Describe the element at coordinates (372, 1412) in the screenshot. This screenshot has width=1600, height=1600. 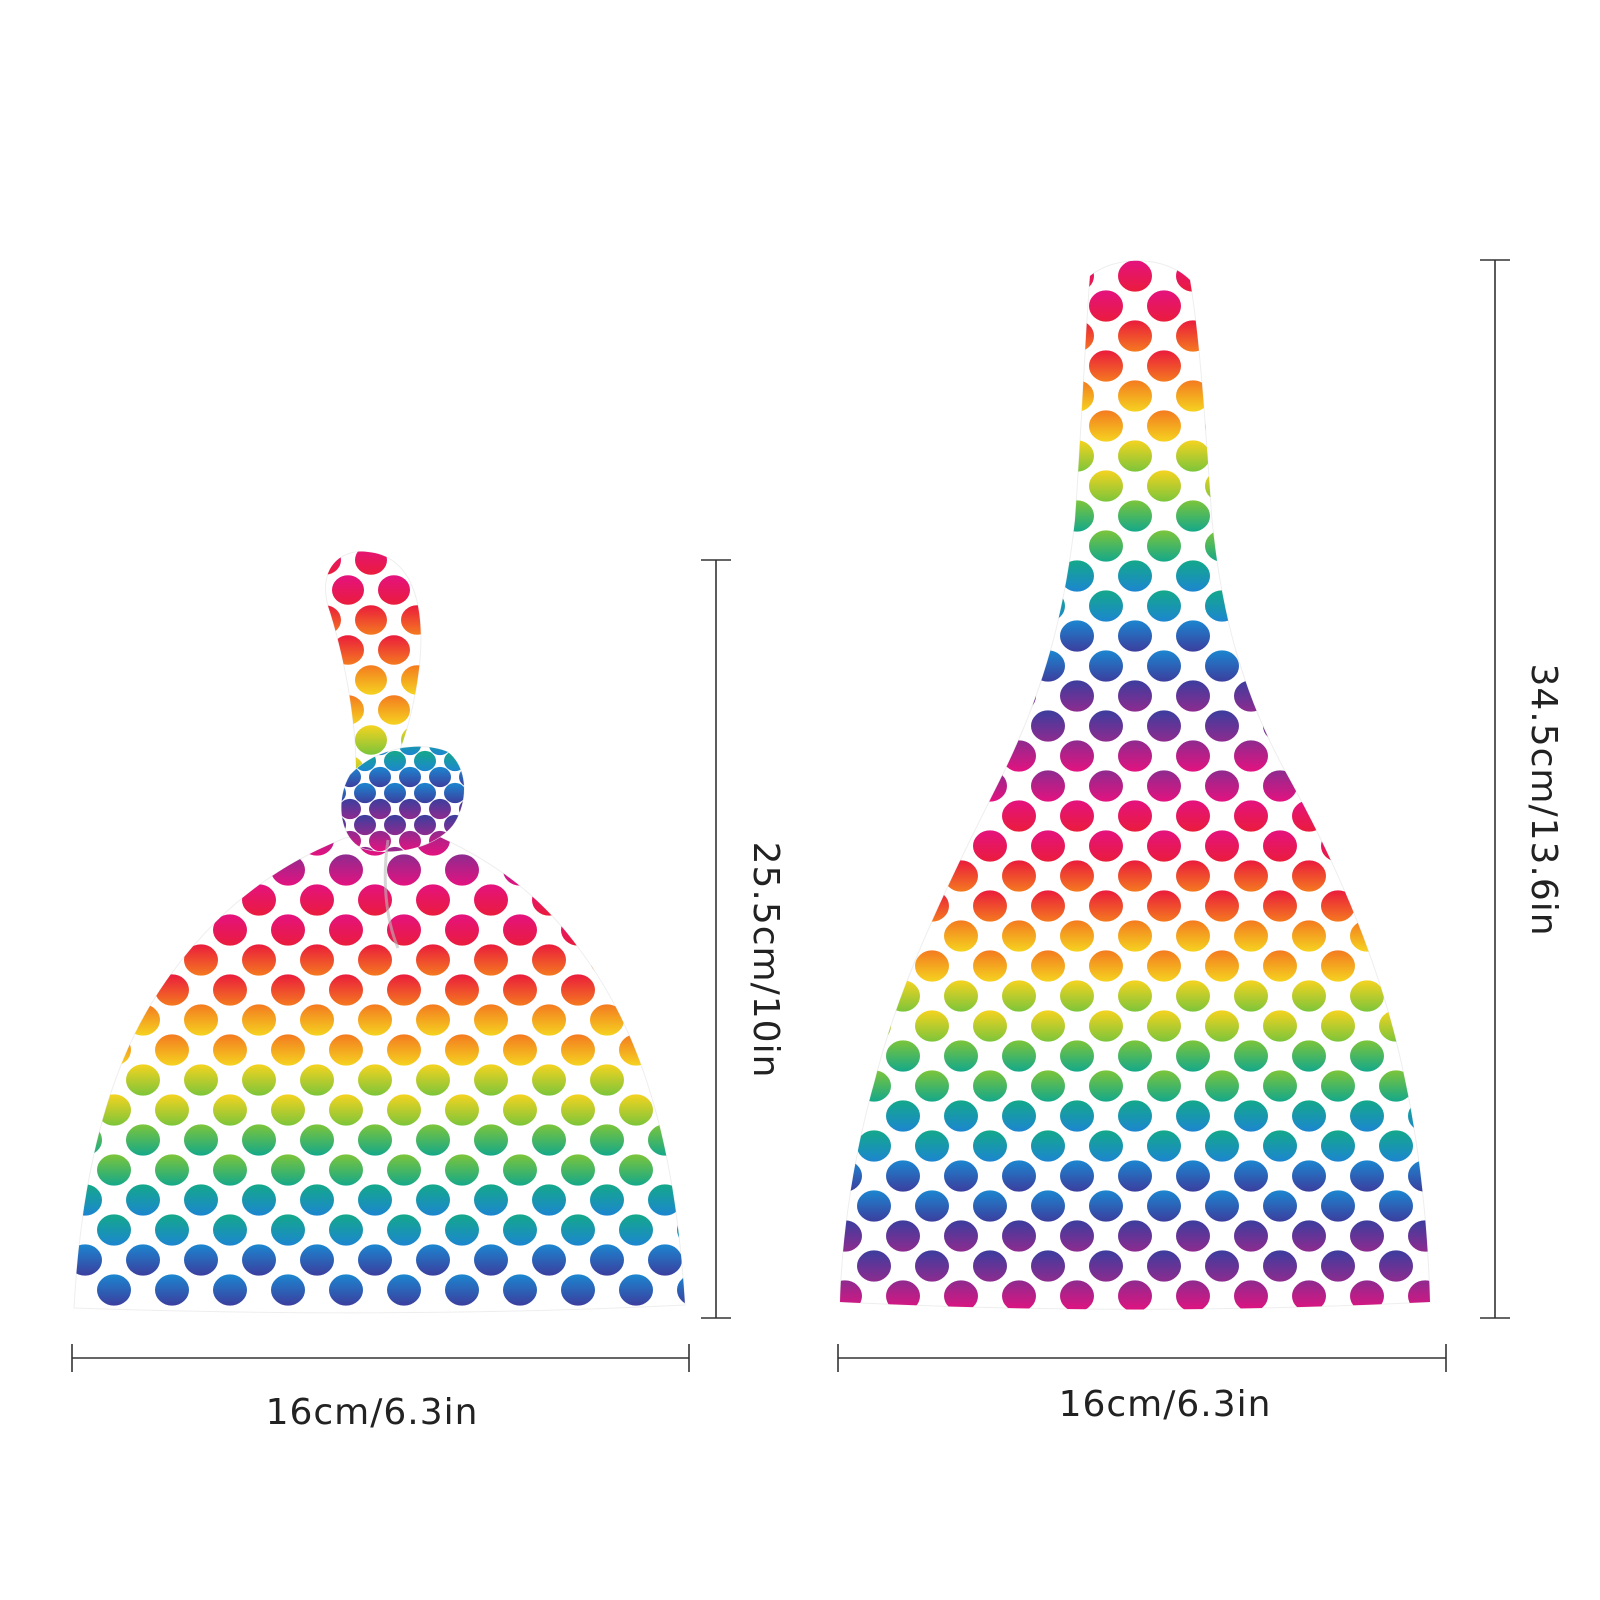
I see `knot-hat-width-label: 16cm/6.3in` at that location.